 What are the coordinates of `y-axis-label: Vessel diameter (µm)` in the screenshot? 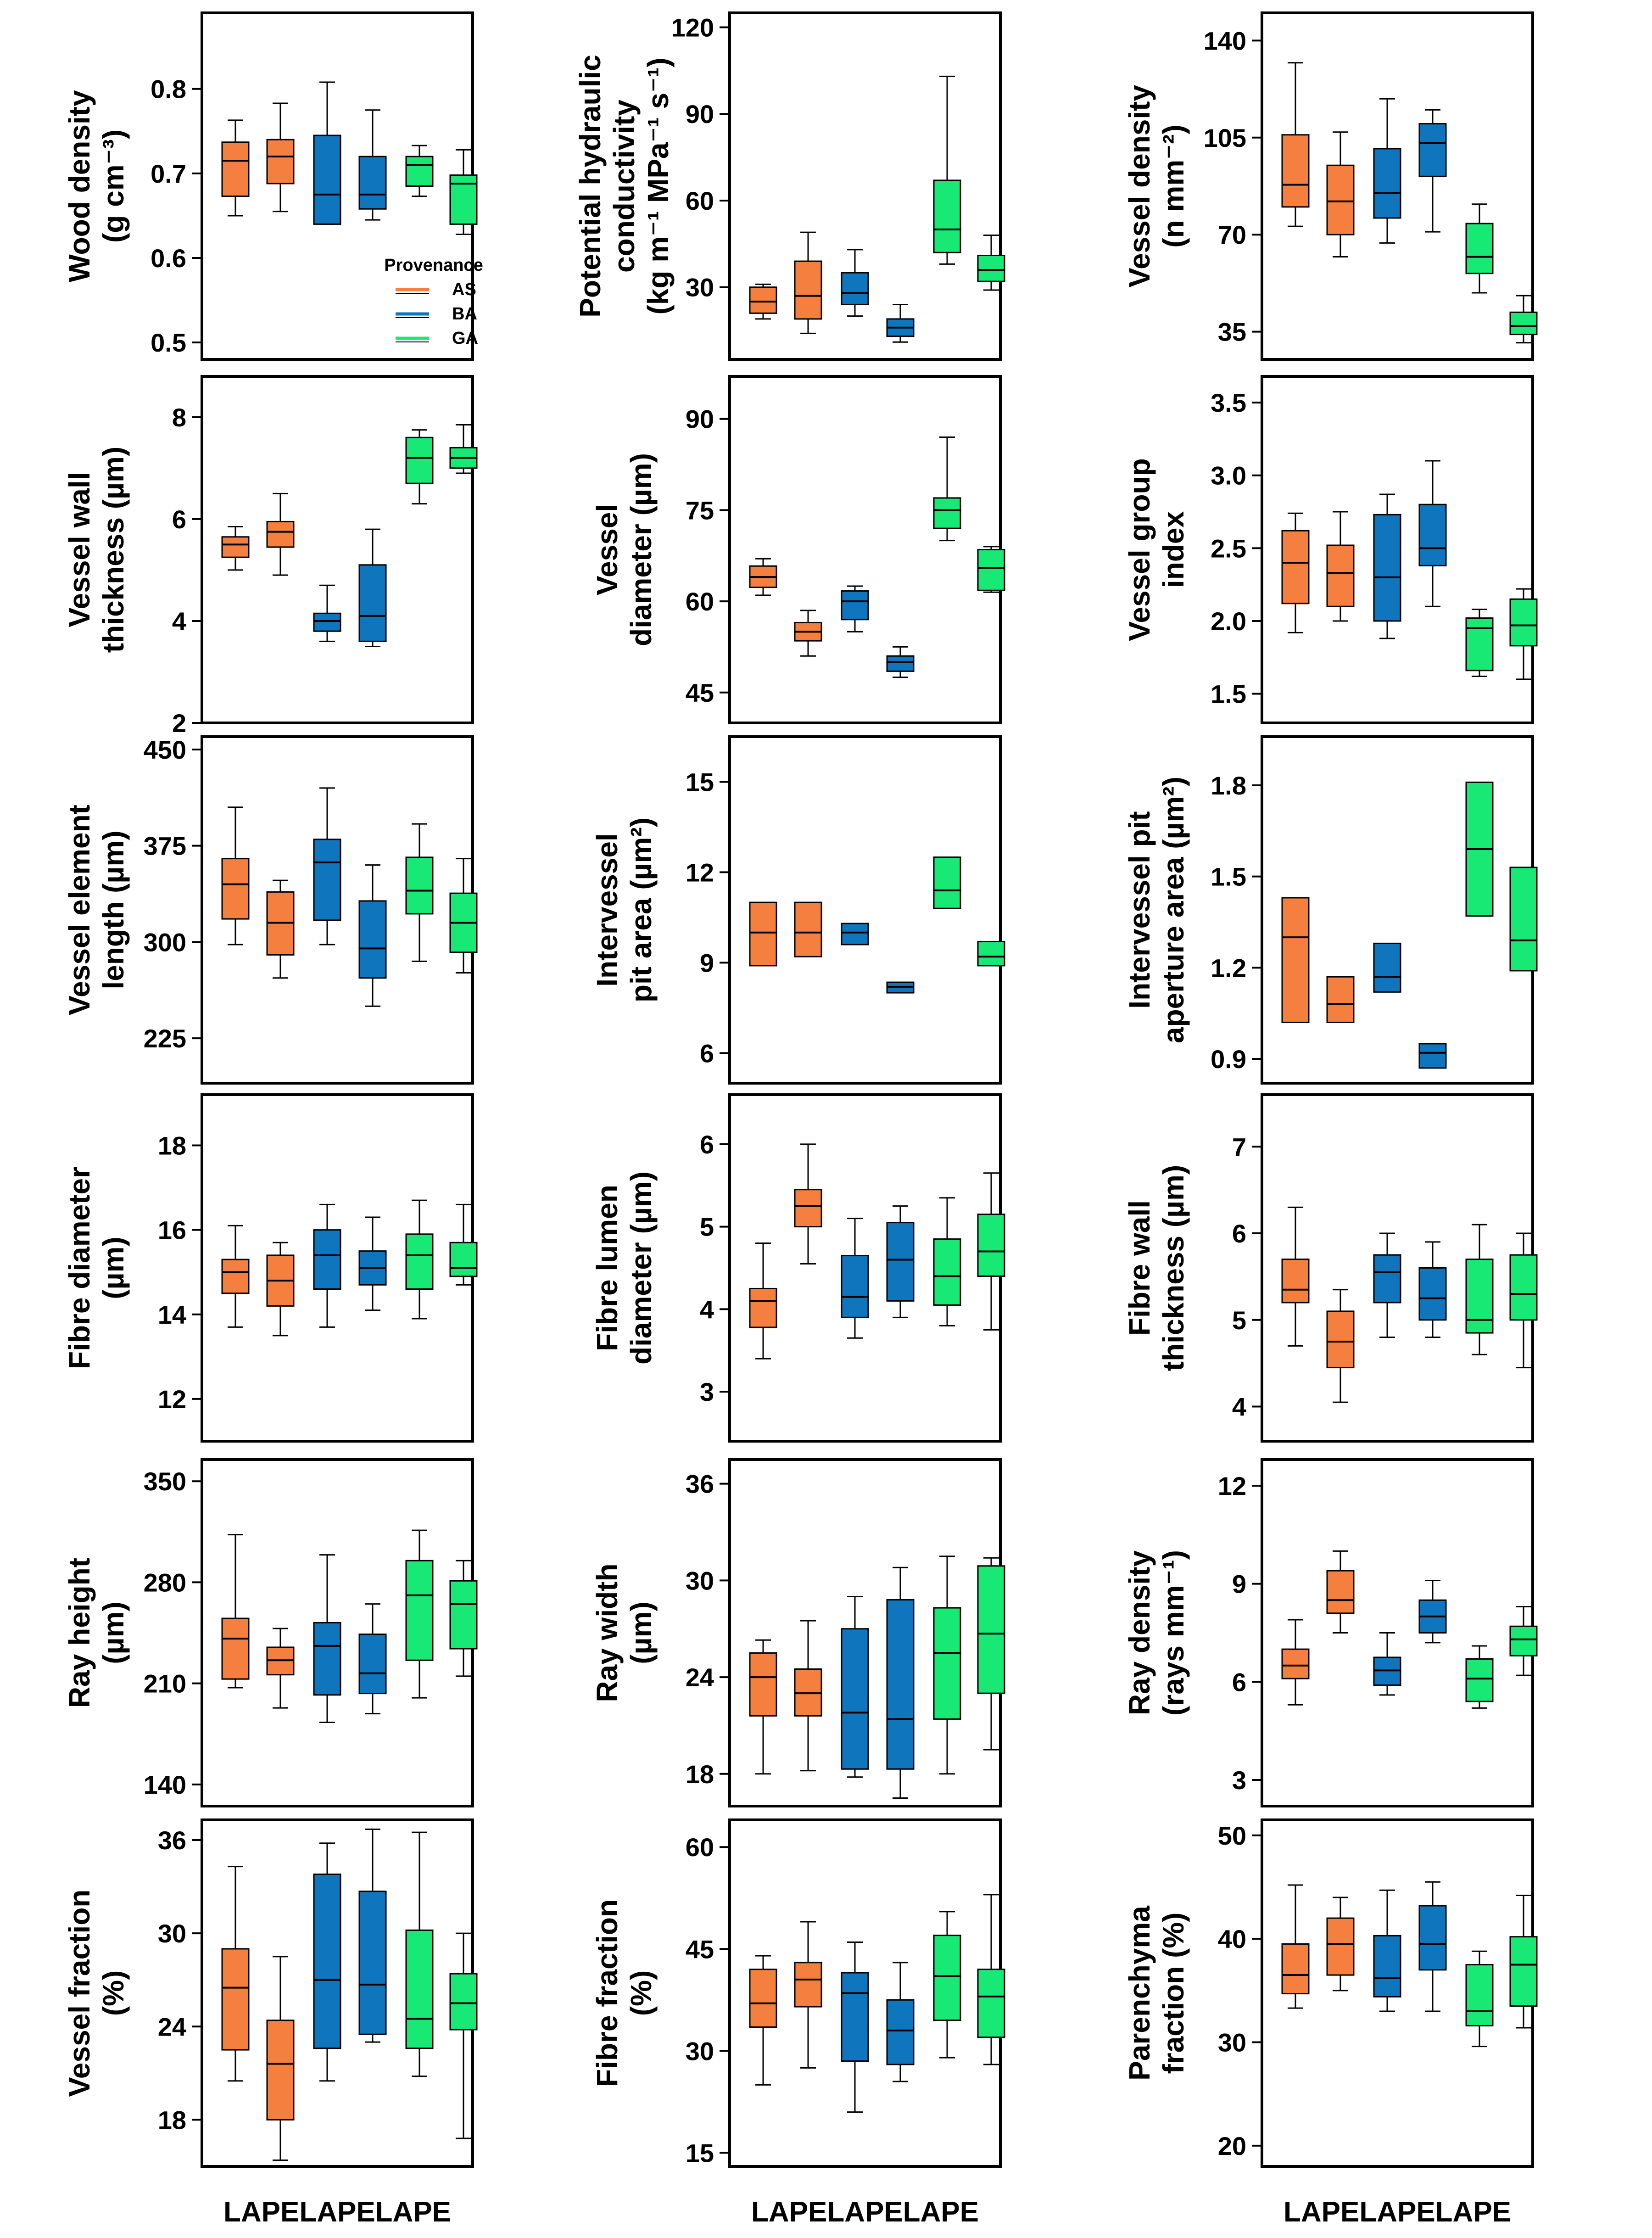 It's located at (624, 549).